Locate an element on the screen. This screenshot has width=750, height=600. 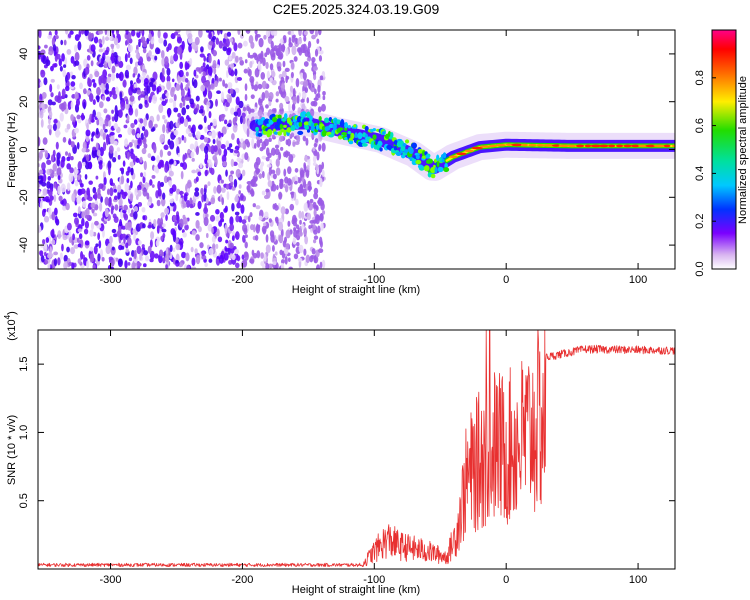
spectrogram-y-label: Frequency (Hz) is located at coordinates (12, 150).